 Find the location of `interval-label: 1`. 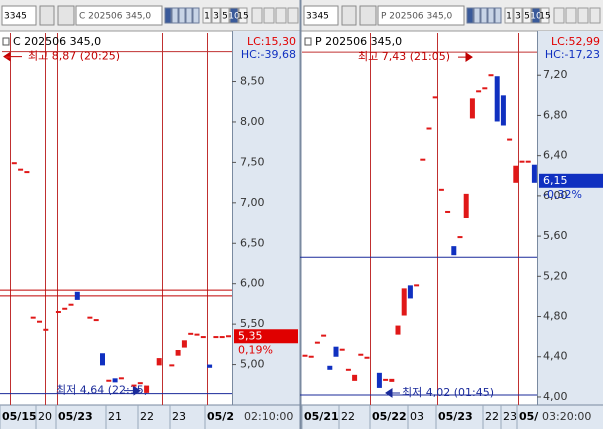

interval-label: 1 is located at coordinates (207, 17).